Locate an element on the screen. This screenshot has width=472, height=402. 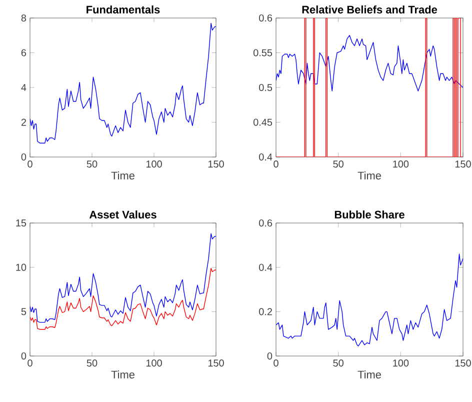
chart-title: Relative Beliefs and Trade is located at coordinates (370, 9).